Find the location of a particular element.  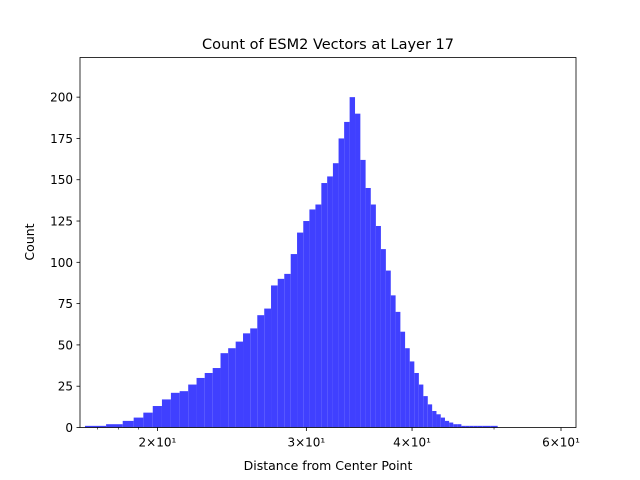

y-tick-label: 0 is located at coordinates (69, 428).